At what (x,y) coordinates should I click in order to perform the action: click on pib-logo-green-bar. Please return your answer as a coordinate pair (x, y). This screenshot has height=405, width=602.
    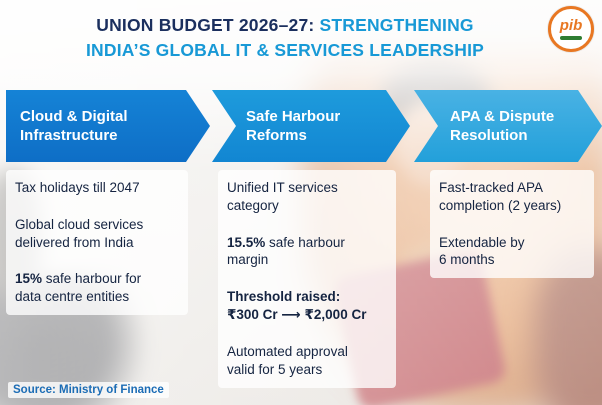
    Looking at the image, I should click on (571, 38).